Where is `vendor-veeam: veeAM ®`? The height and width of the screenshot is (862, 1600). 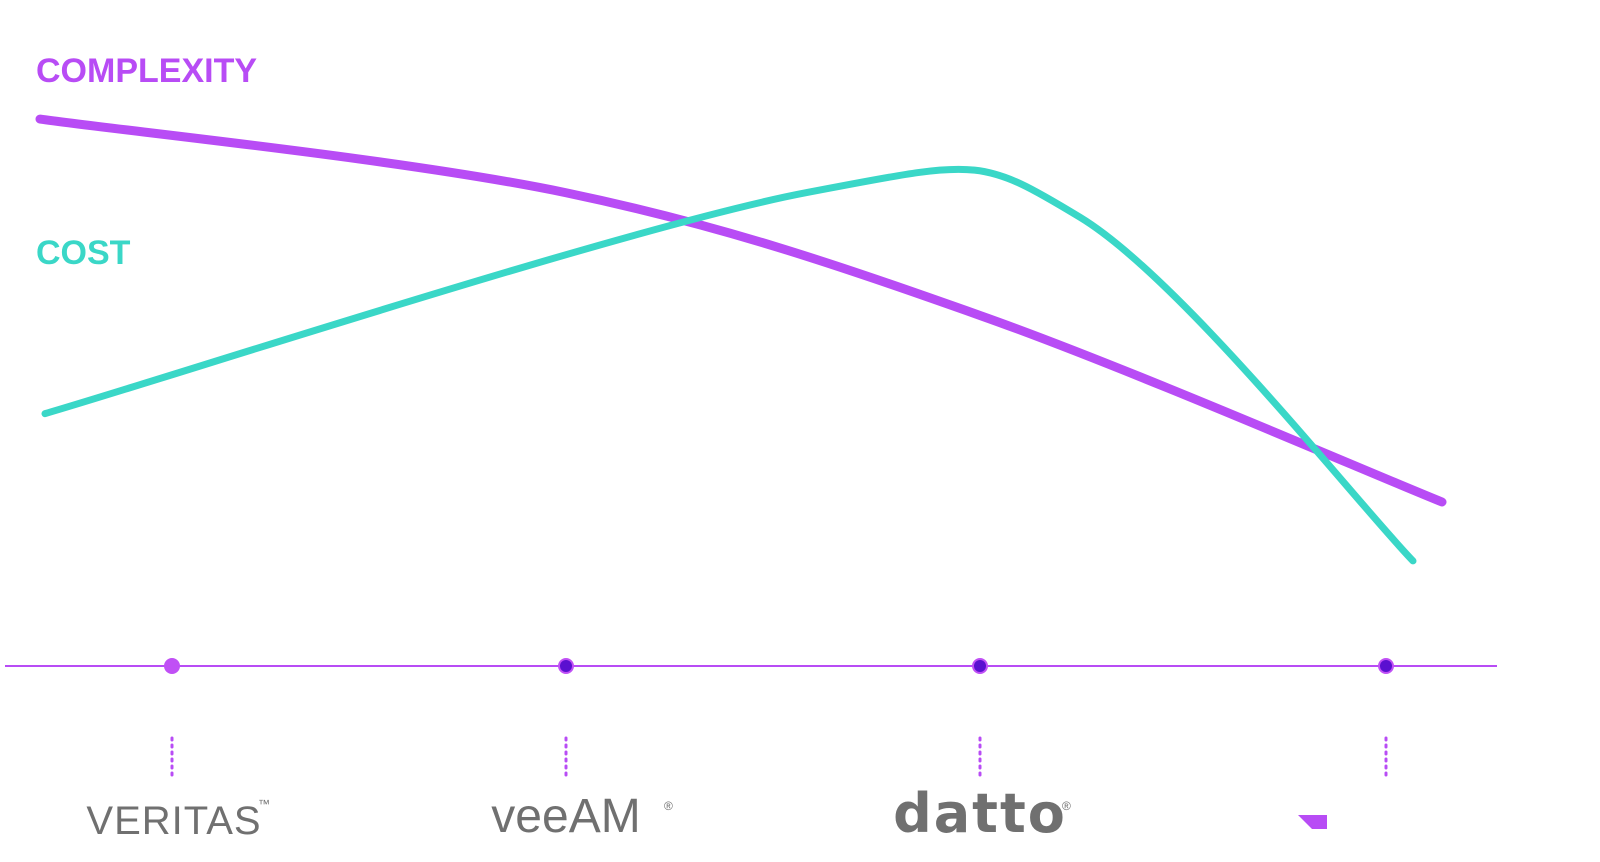
vendor-veeam: veeAM ® is located at coordinates (582, 816).